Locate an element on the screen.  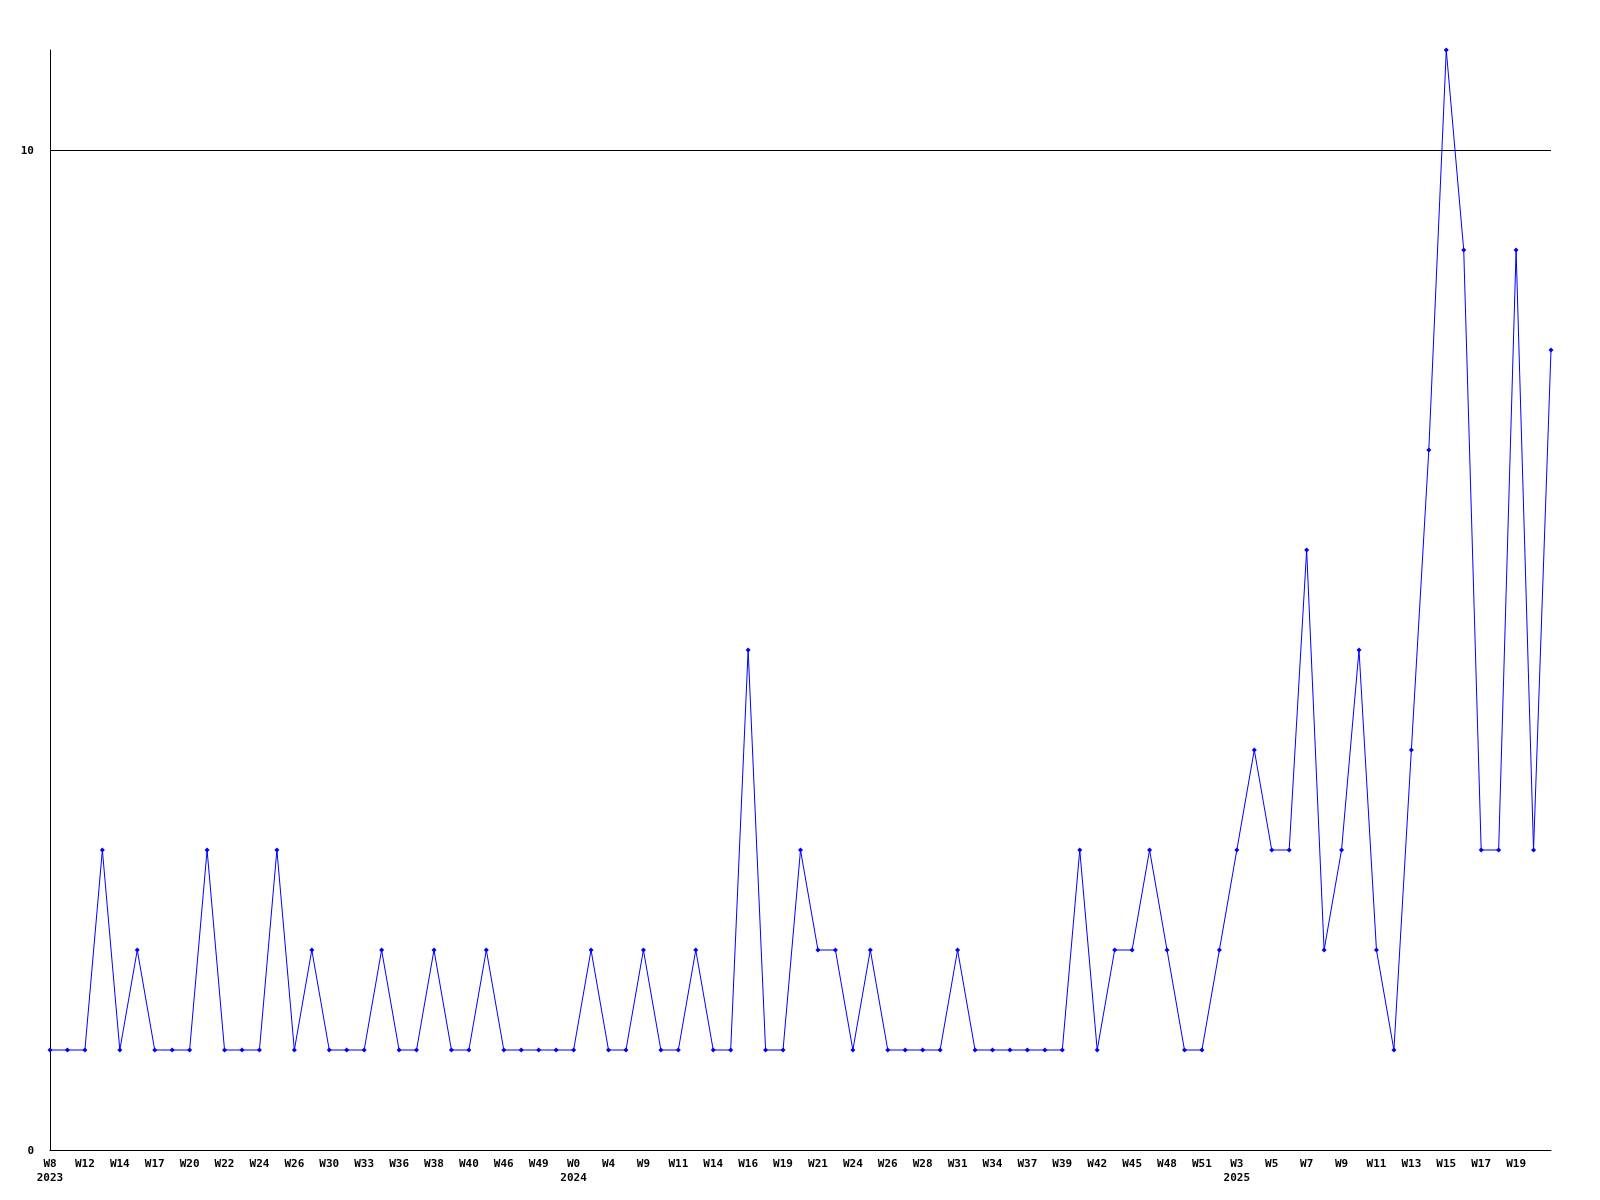
x-tick-label: W38 is located at coordinates (434, 1163).